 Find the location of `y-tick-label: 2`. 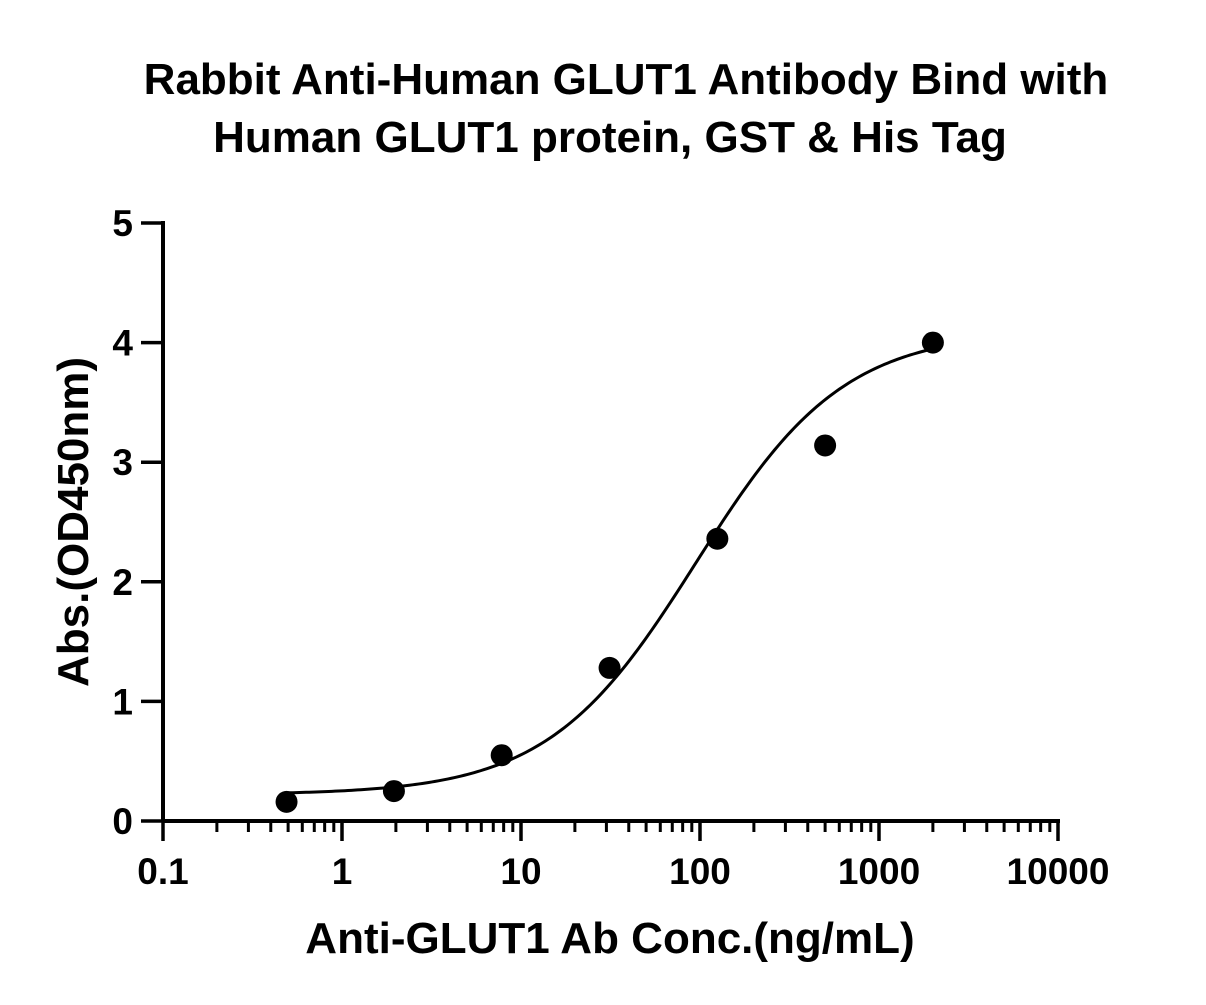

y-tick-label: 2 is located at coordinates (122, 582).